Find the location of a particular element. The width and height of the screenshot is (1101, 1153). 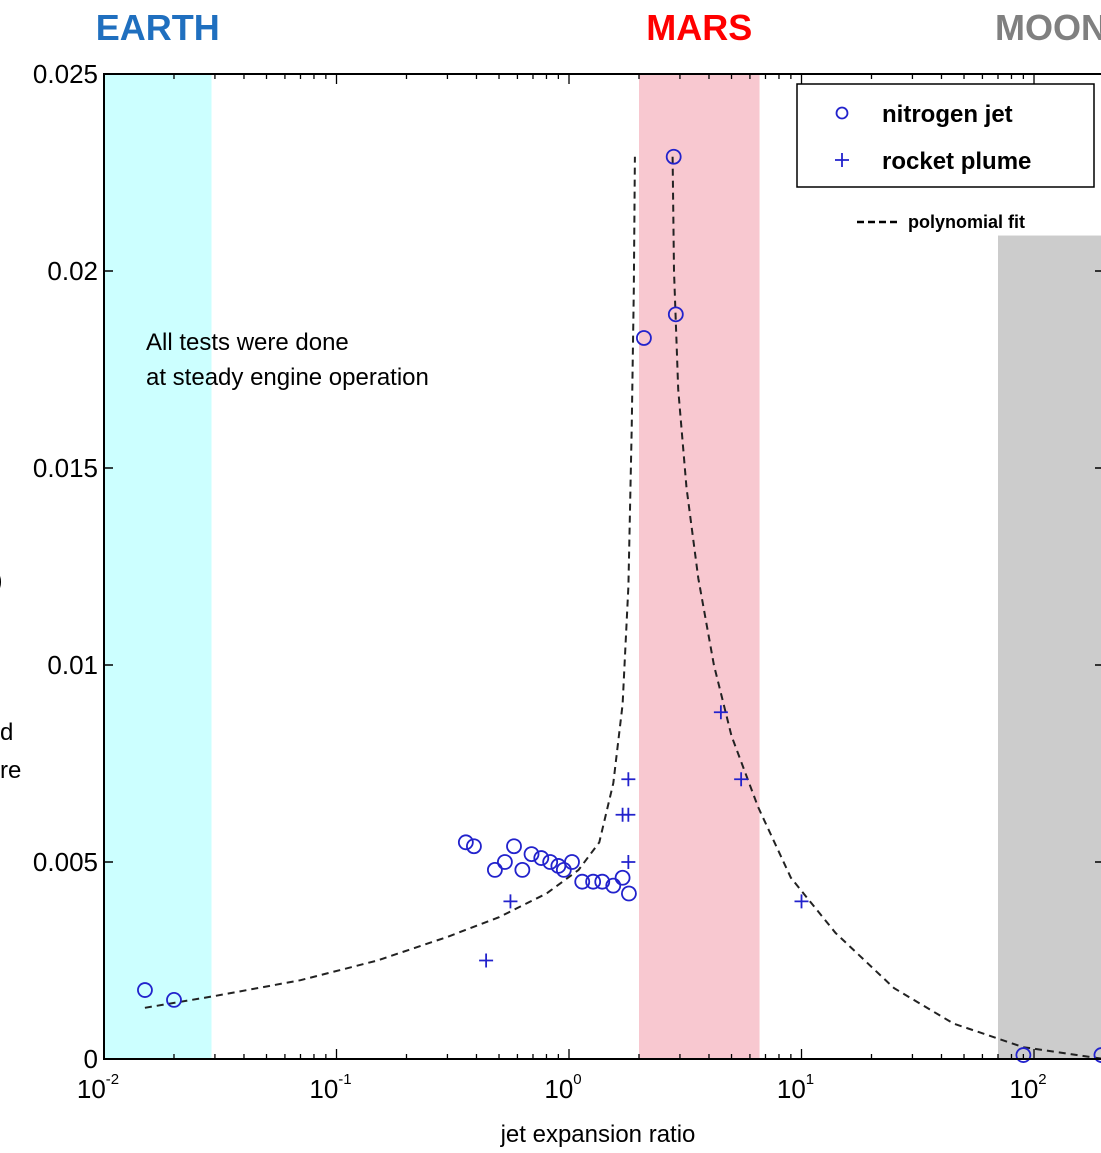

region-title-mars: MARS is located at coordinates (699, 27).